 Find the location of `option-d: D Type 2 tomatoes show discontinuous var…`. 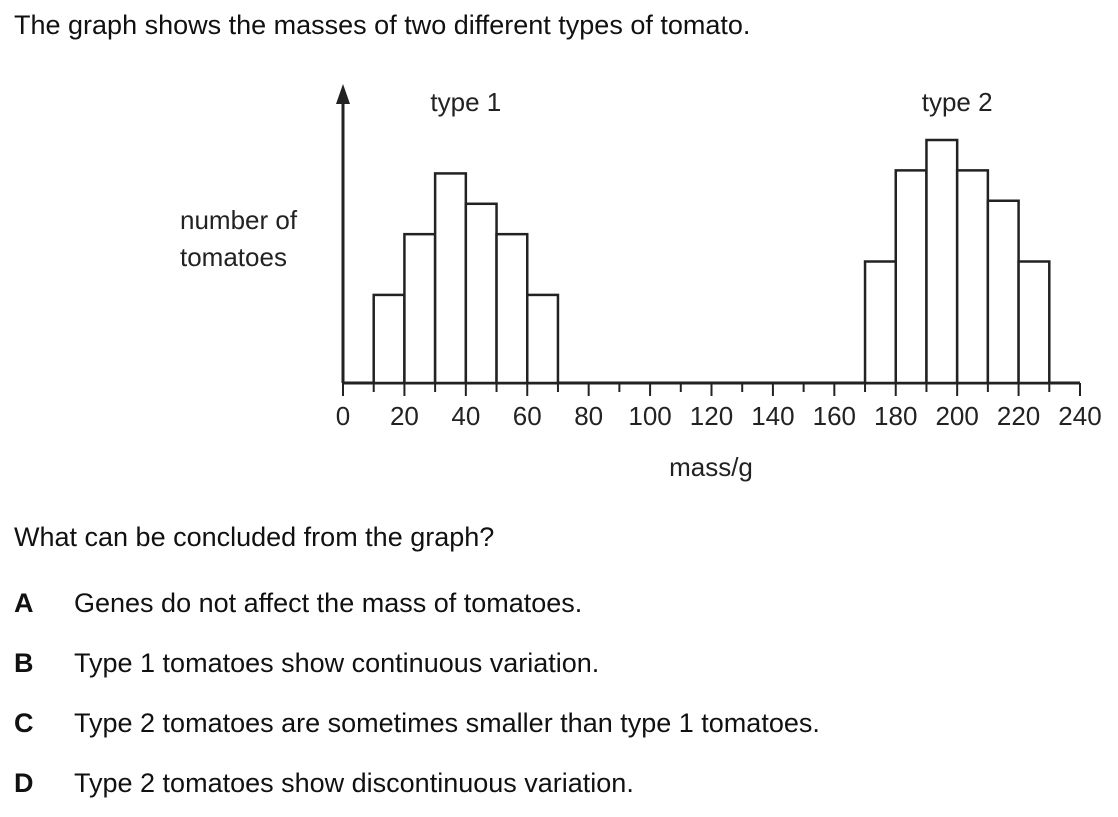

option-d: D Type 2 tomatoes show discontinuous var… is located at coordinates (324, 783).